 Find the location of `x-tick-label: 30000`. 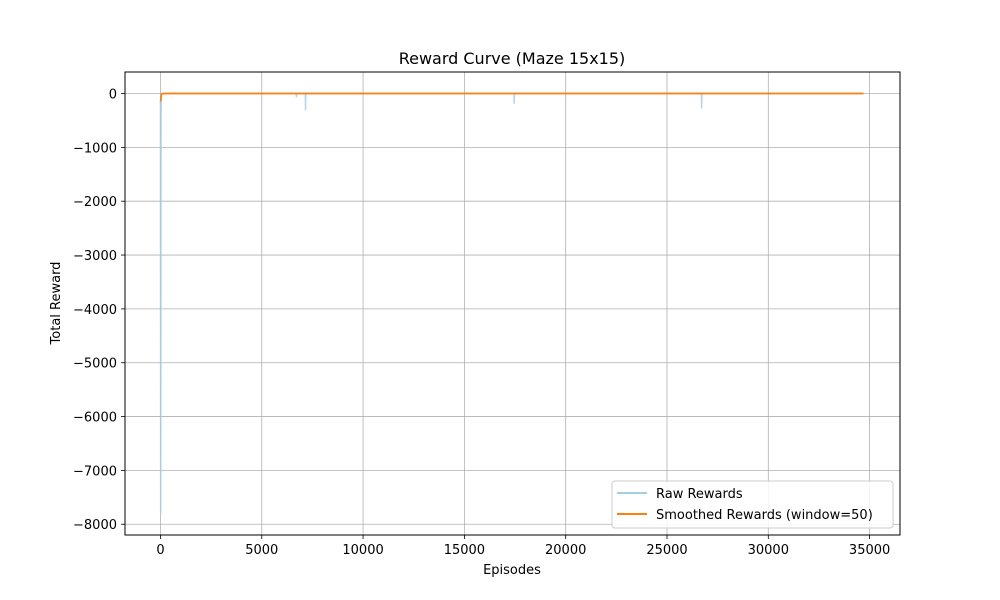

x-tick-label: 30000 is located at coordinates (768, 550).